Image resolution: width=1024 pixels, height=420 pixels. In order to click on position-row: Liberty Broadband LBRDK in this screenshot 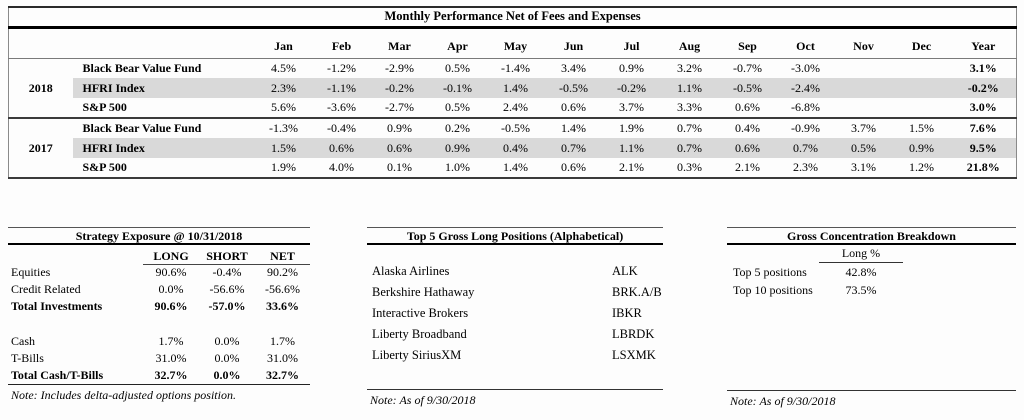, I will do `click(515, 334)`.